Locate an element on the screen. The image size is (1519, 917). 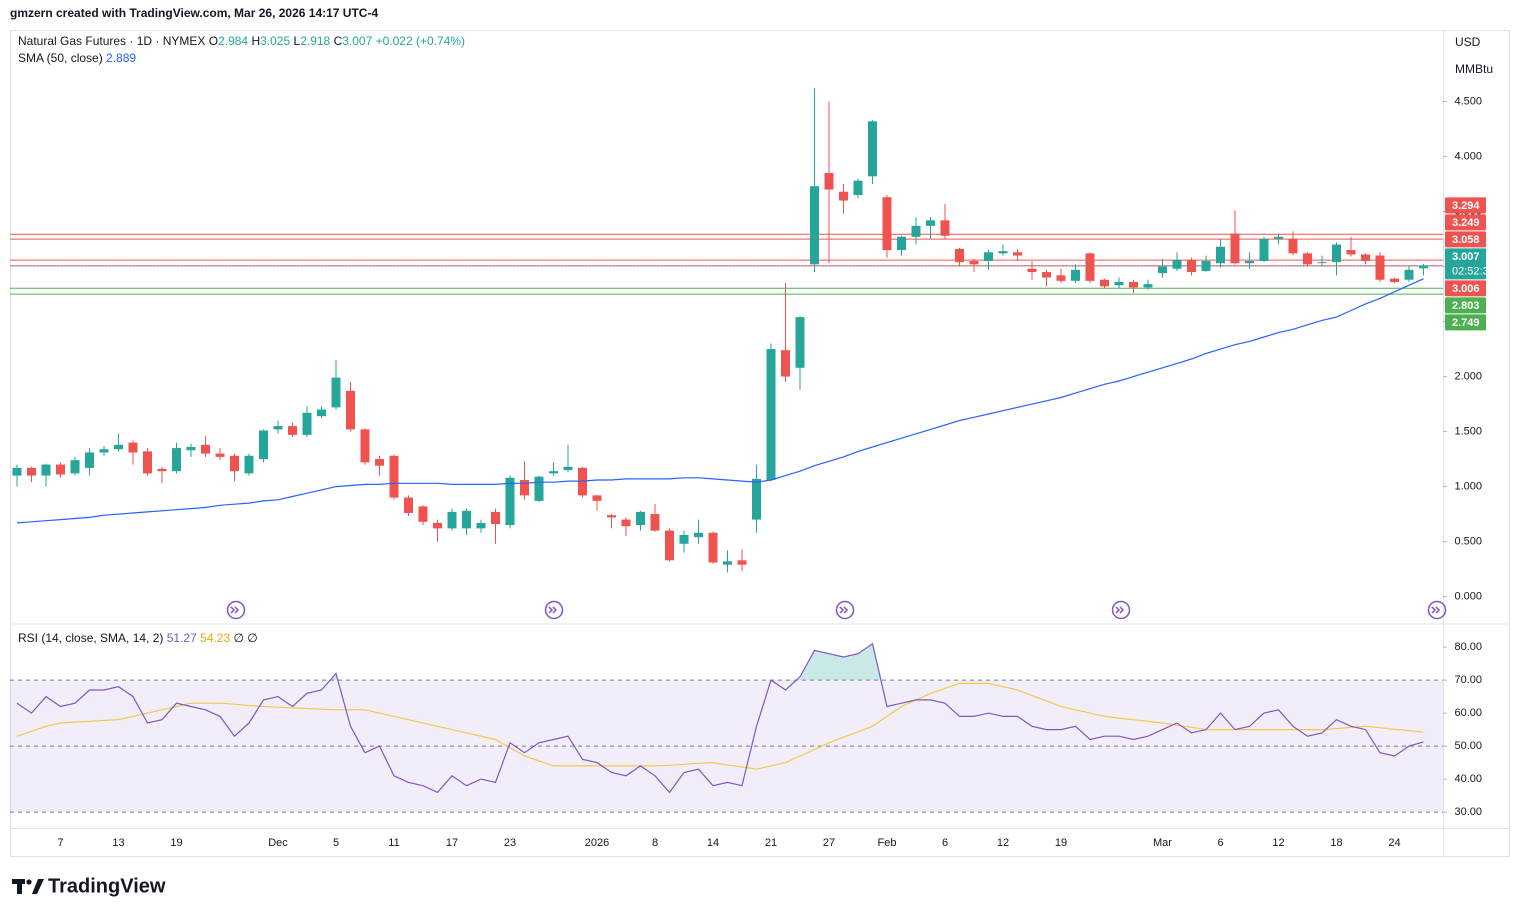
ohlc-prefix: C is located at coordinates (338, 41).